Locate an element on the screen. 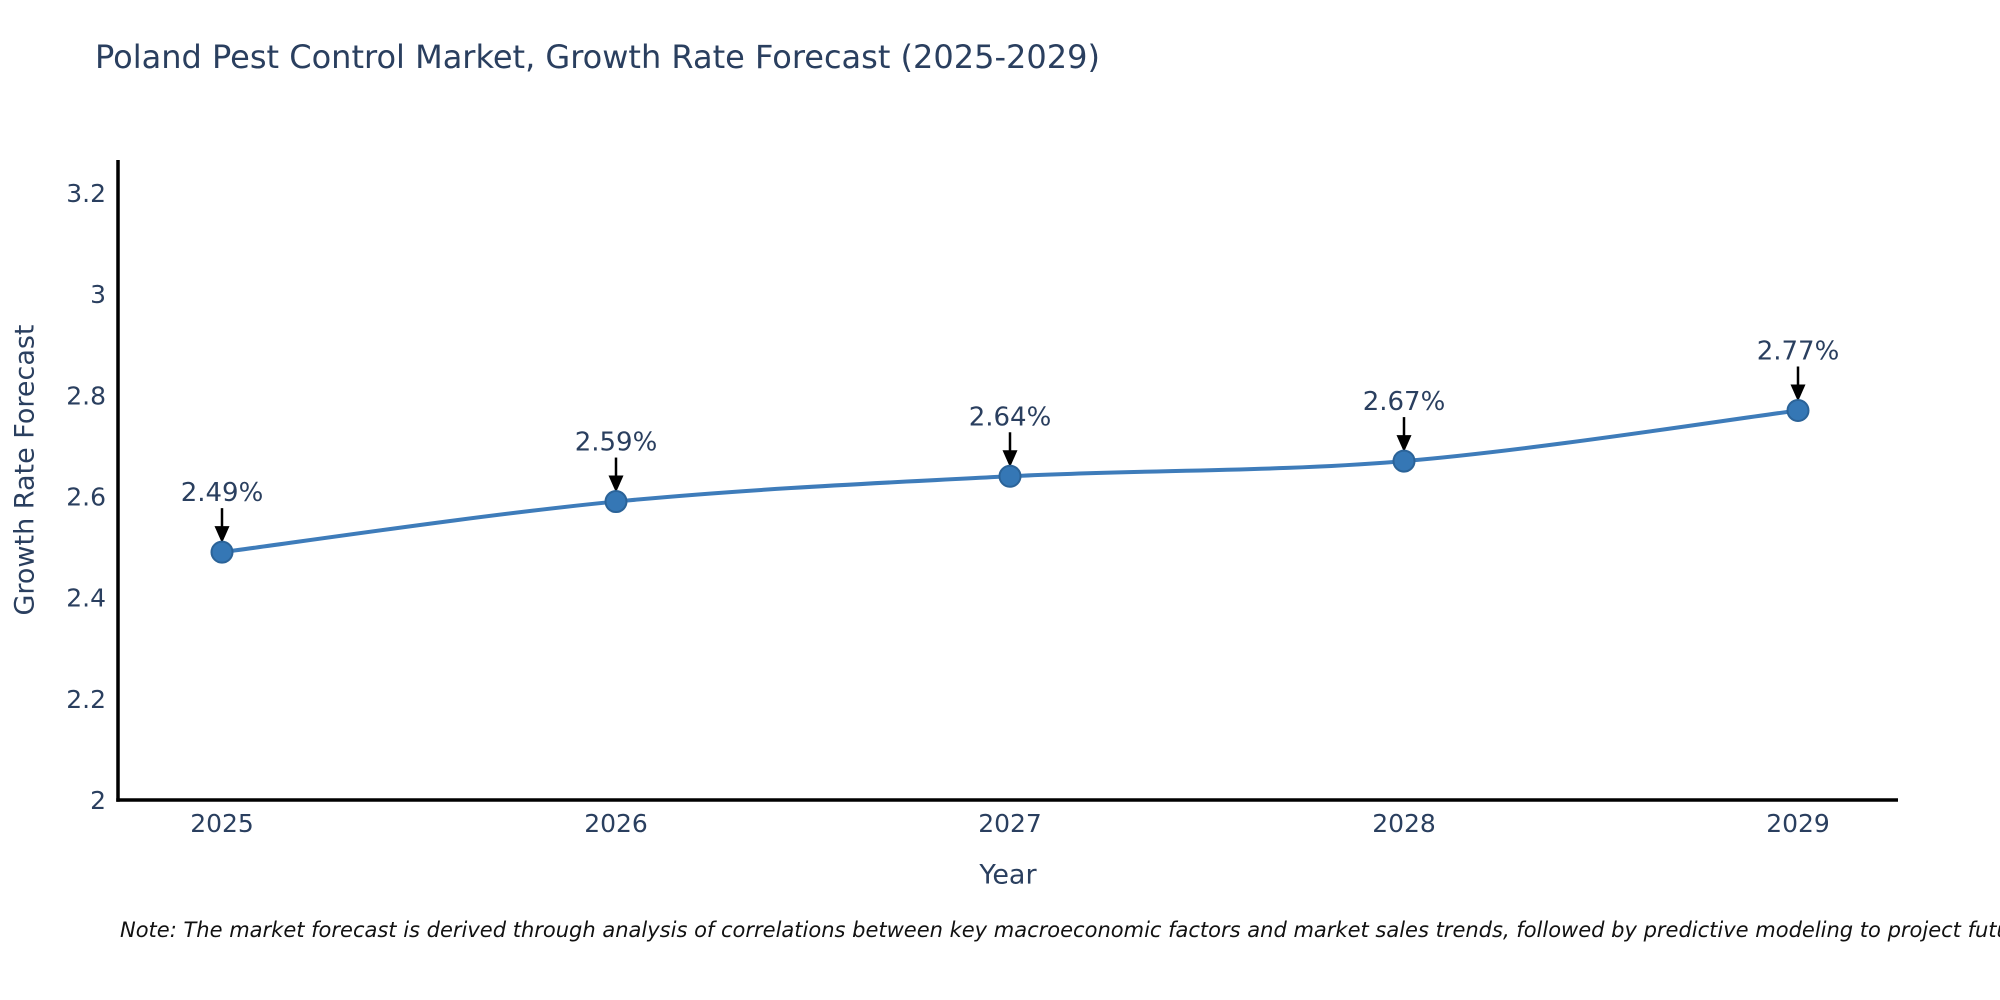 The height and width of the screenshot is (1000, 2000). x-tick-label: 2028 is located at coordinates (1404, 823).